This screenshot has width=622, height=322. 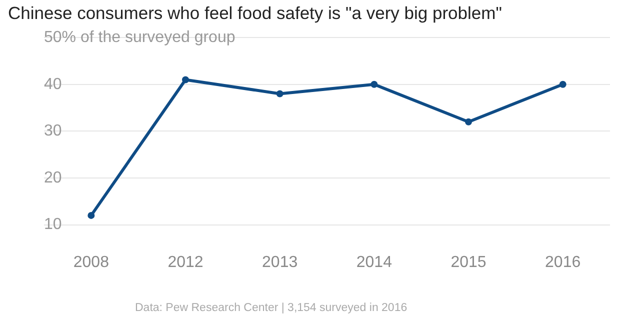 What do you see at coordinates (468, 262) in the screenshot?
I see `x-tick-label: 2015` at bounding box center [468, 262].